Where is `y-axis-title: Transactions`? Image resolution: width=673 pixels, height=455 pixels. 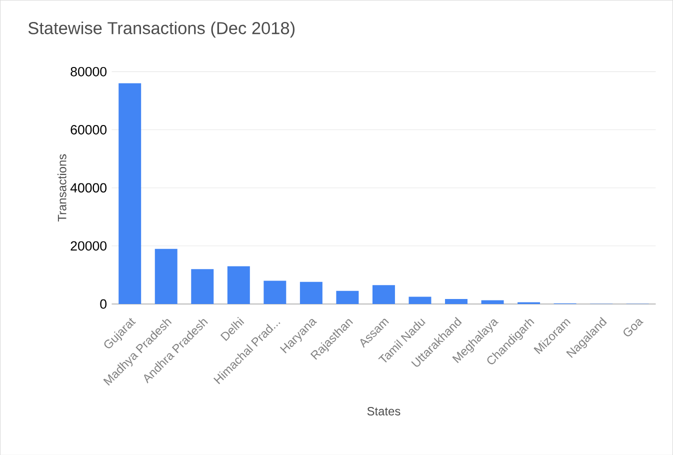 y-axis-title: Transactions is located at coordinates (62, 188).